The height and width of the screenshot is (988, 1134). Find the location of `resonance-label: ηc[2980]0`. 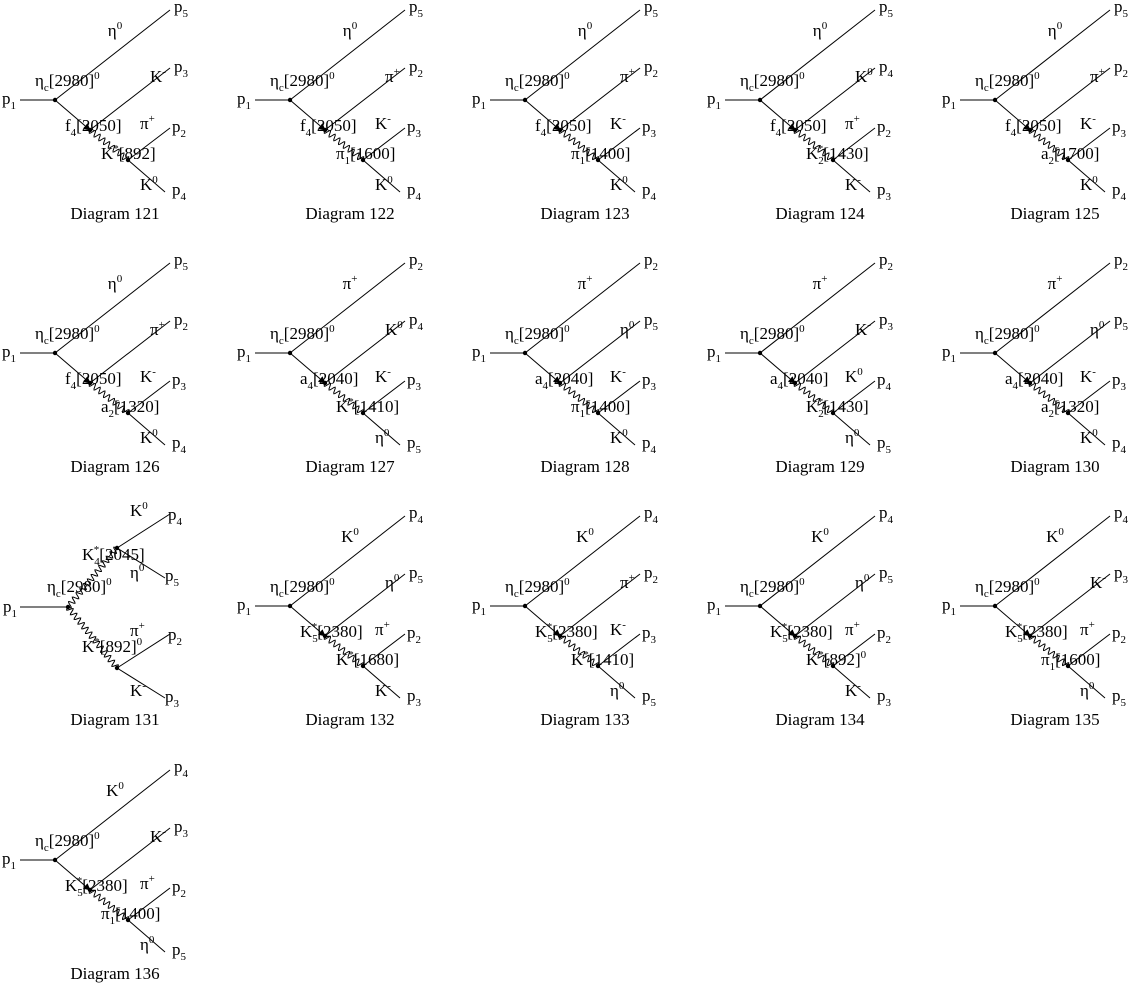

resonance-label: ηc[2980]0 is located at coordinates (67, 82).